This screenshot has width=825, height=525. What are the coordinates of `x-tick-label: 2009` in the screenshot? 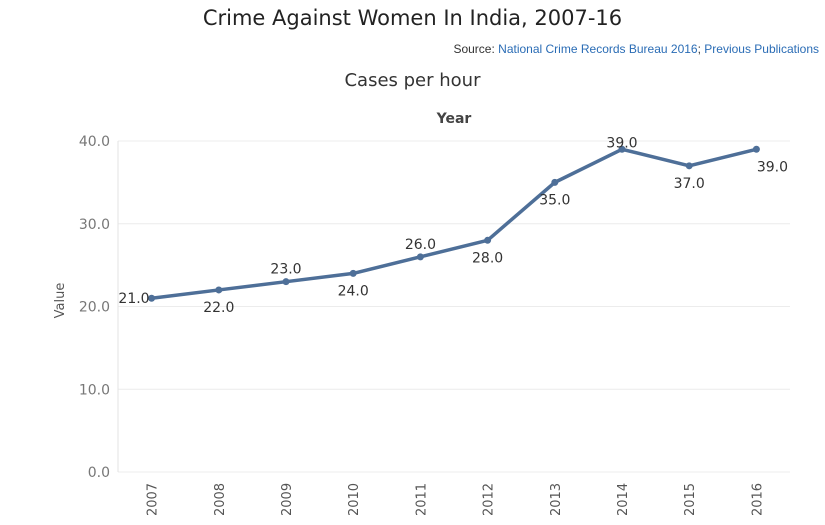 It's located at (287, 499).